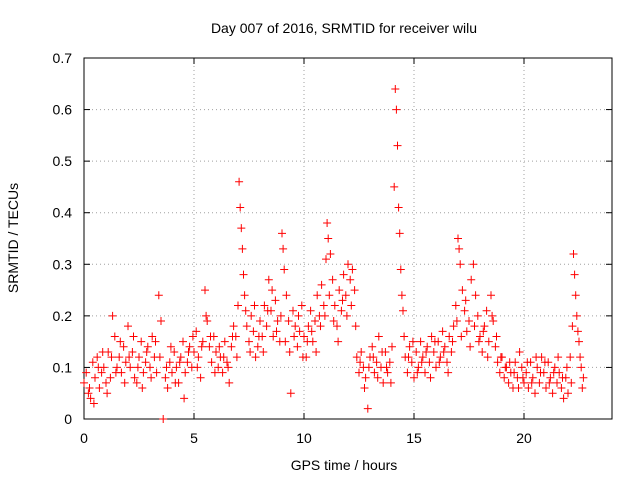 The image size is (640, 480). I want to click on y-tick-label: 0.7, so click(63, 58).